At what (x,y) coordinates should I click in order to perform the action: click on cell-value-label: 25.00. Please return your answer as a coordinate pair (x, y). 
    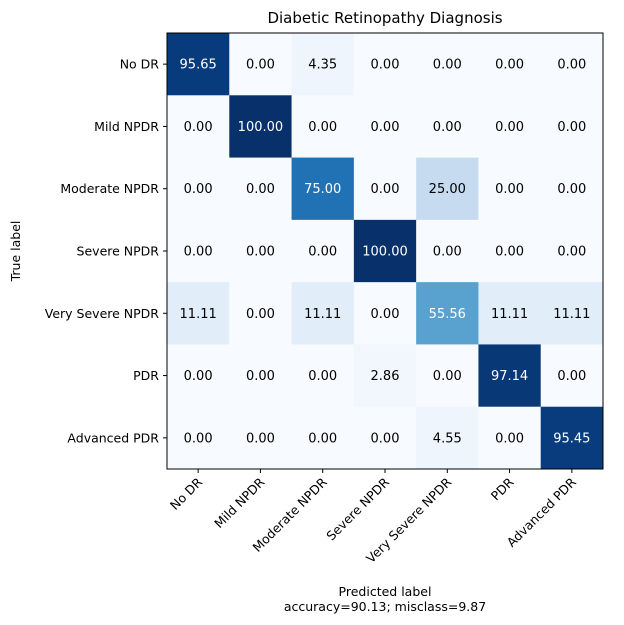
    Looking at the image, I should click on (447, 189).